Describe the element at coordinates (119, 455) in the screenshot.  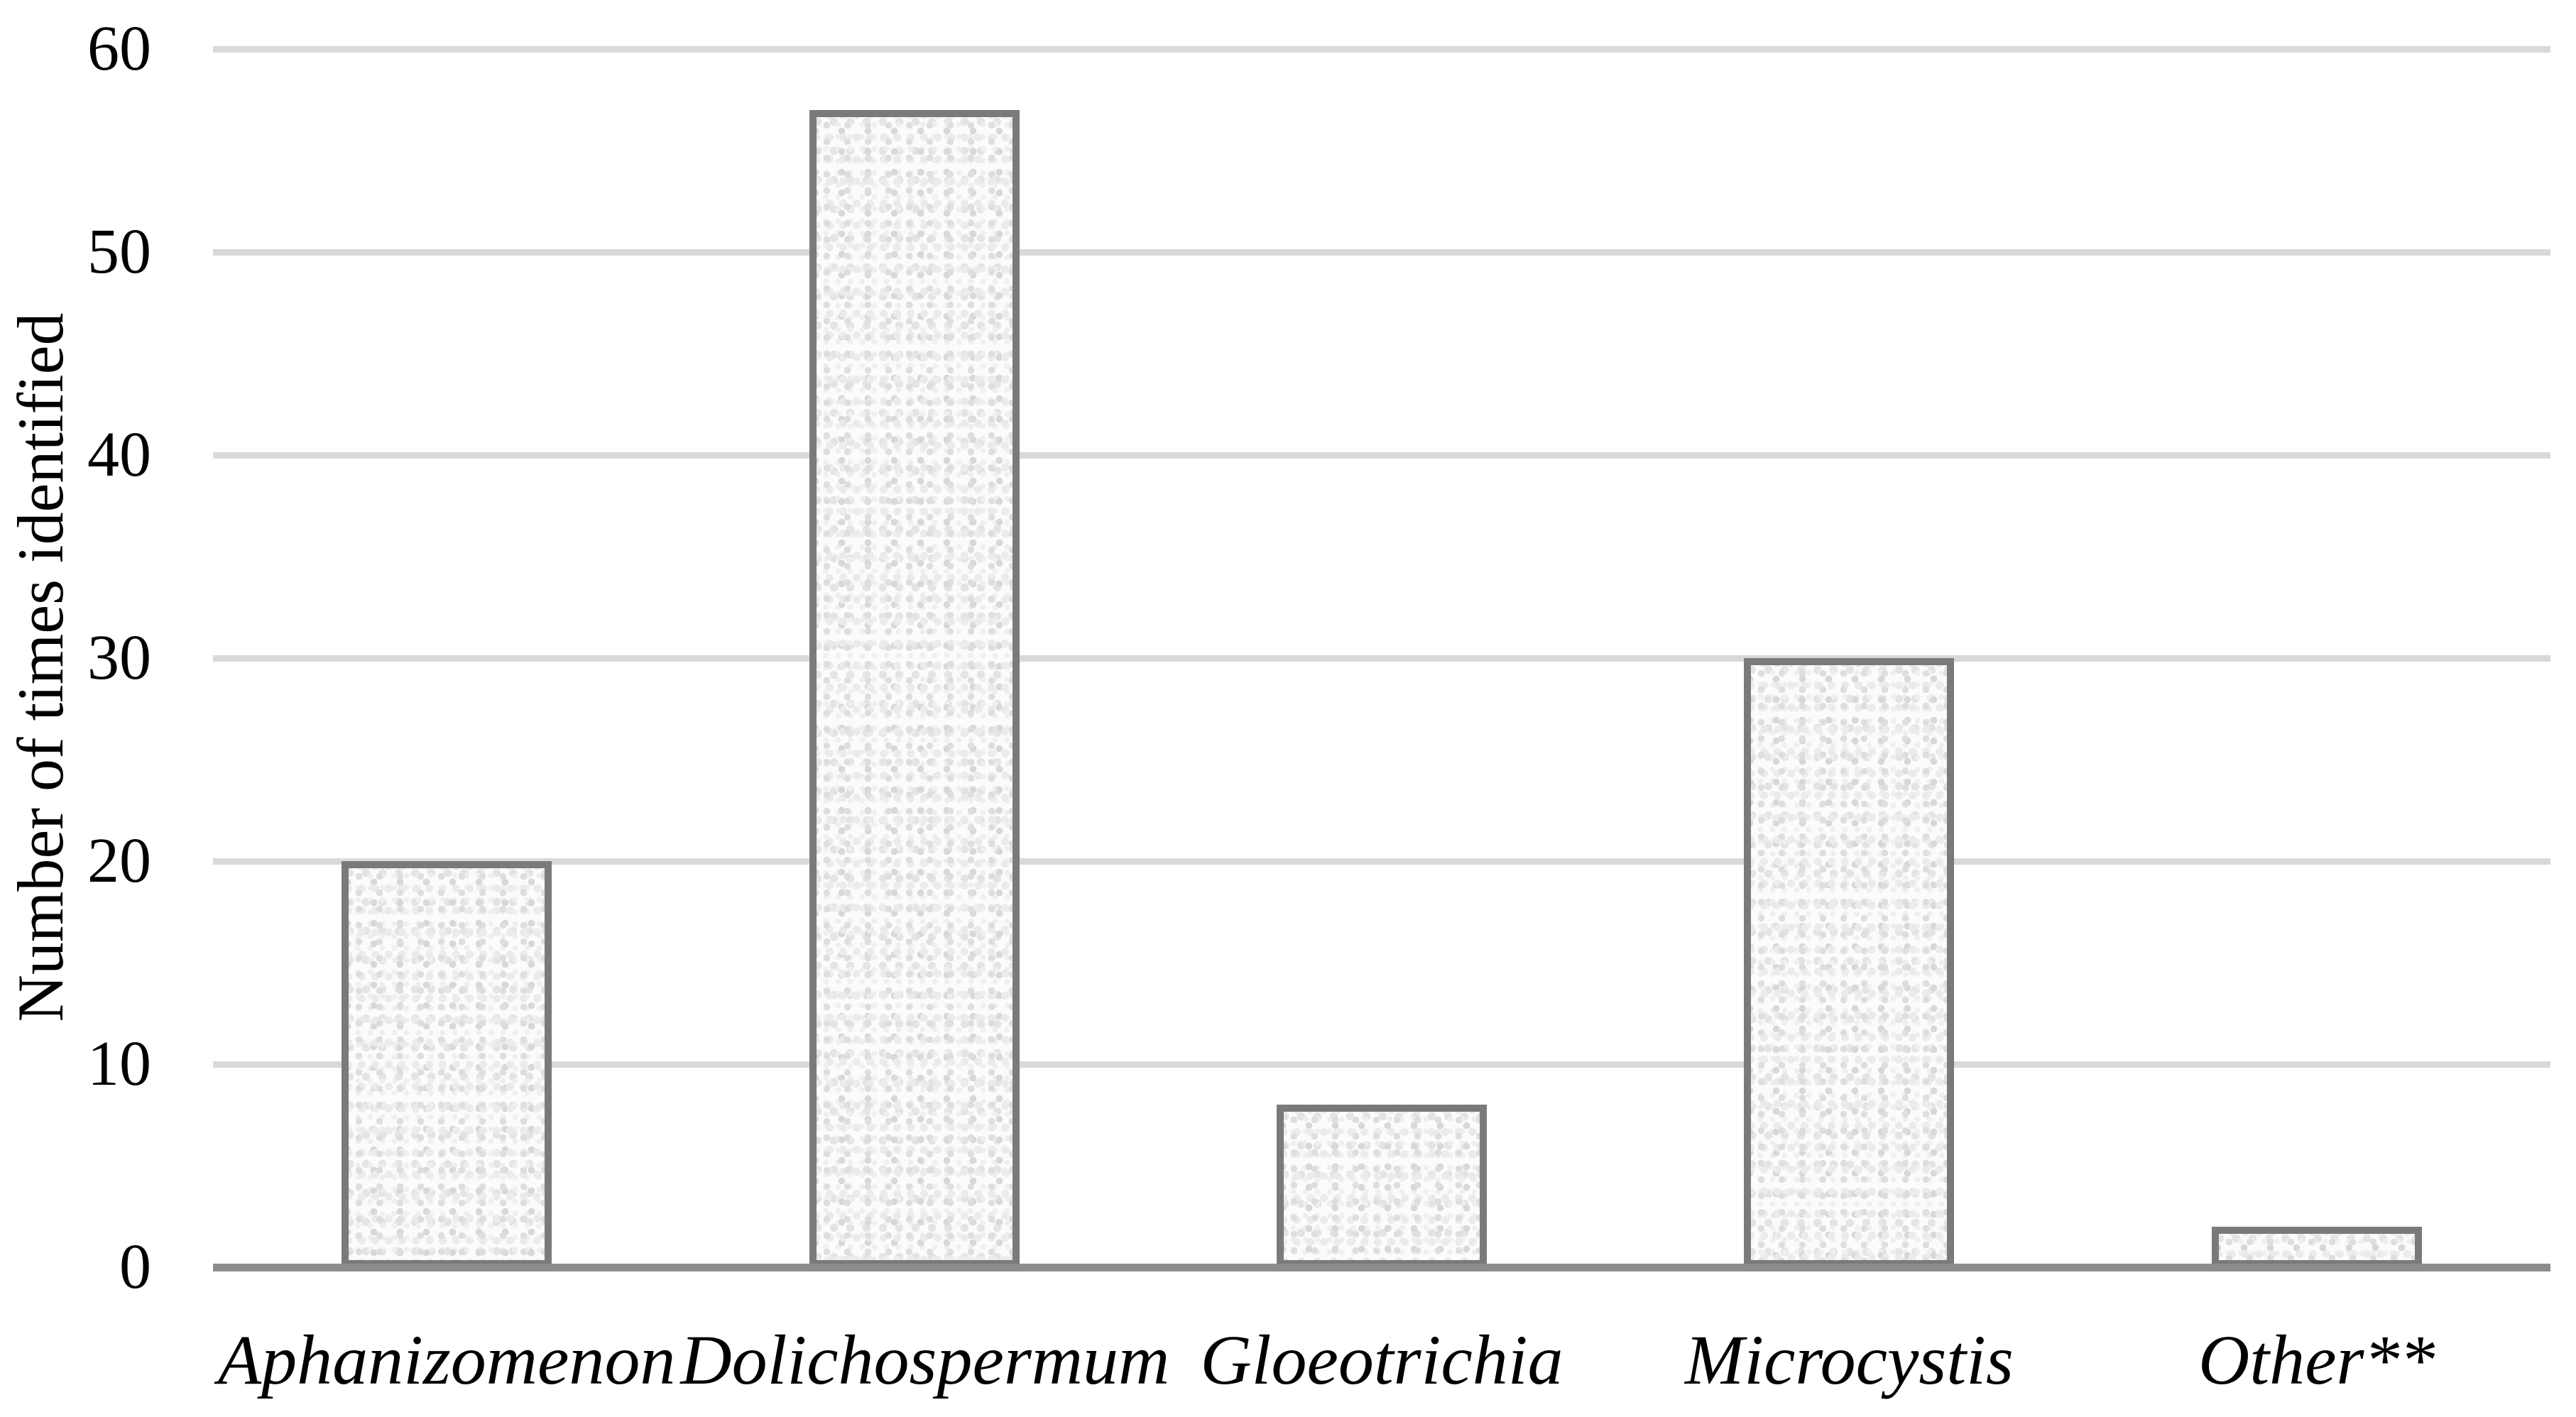
I see `y-tick-label-40: 40` at that location.